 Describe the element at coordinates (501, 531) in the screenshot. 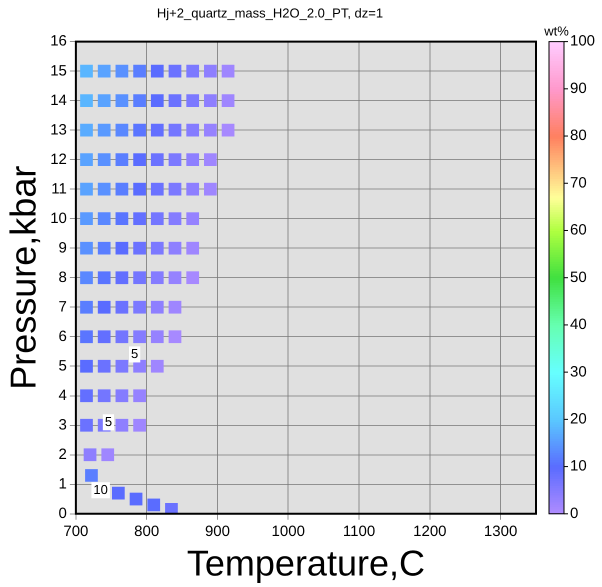

I see `x-tick-label: 1300` at that location.